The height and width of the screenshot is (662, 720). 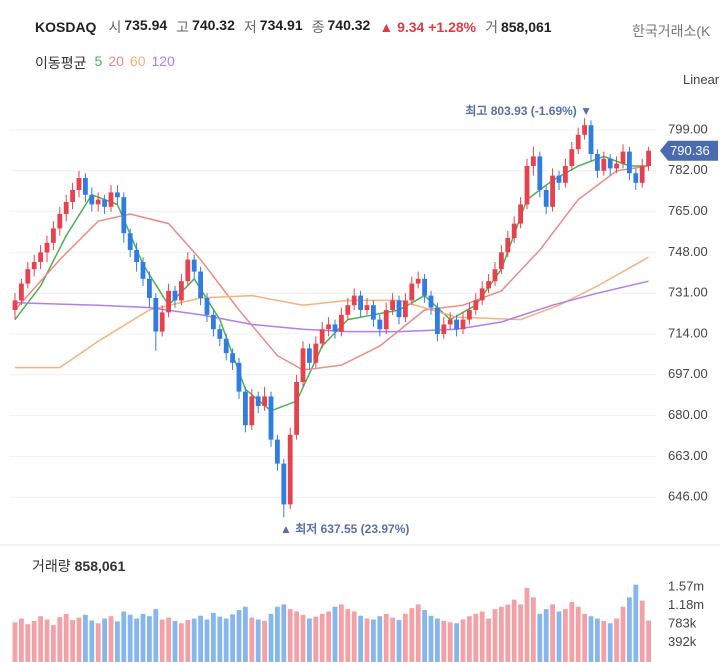 I want to click on source: 한국거래소(K, so click(x=671, y=31).